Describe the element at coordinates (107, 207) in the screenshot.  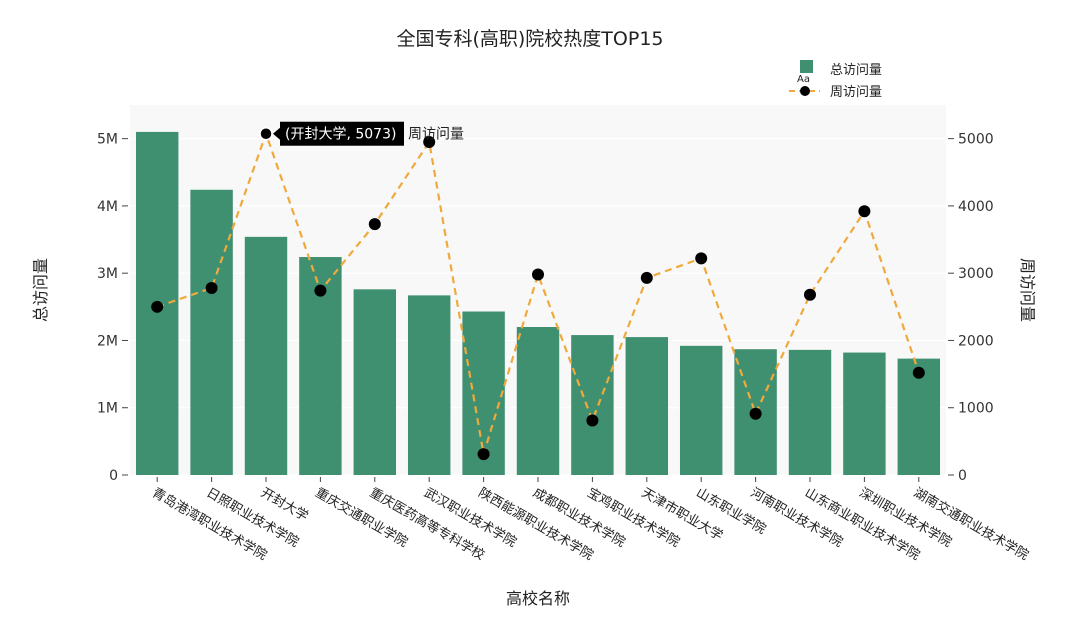
I see `left-tick-label: 4M` at that location.